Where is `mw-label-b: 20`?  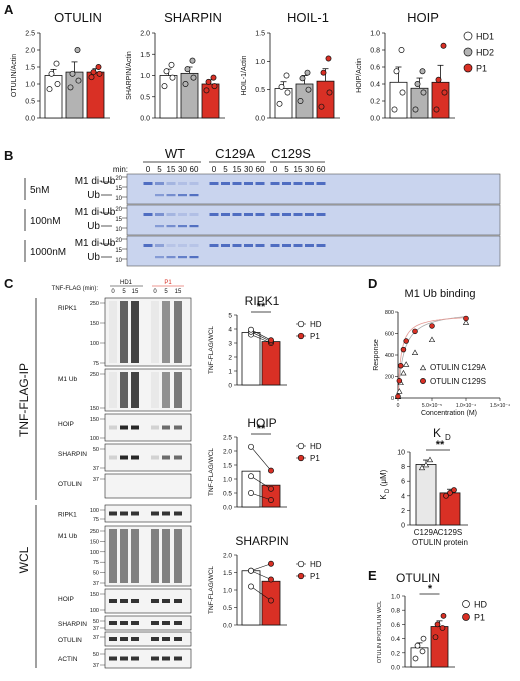 mw-label-b: 20 is located at coordinates (118, 241).